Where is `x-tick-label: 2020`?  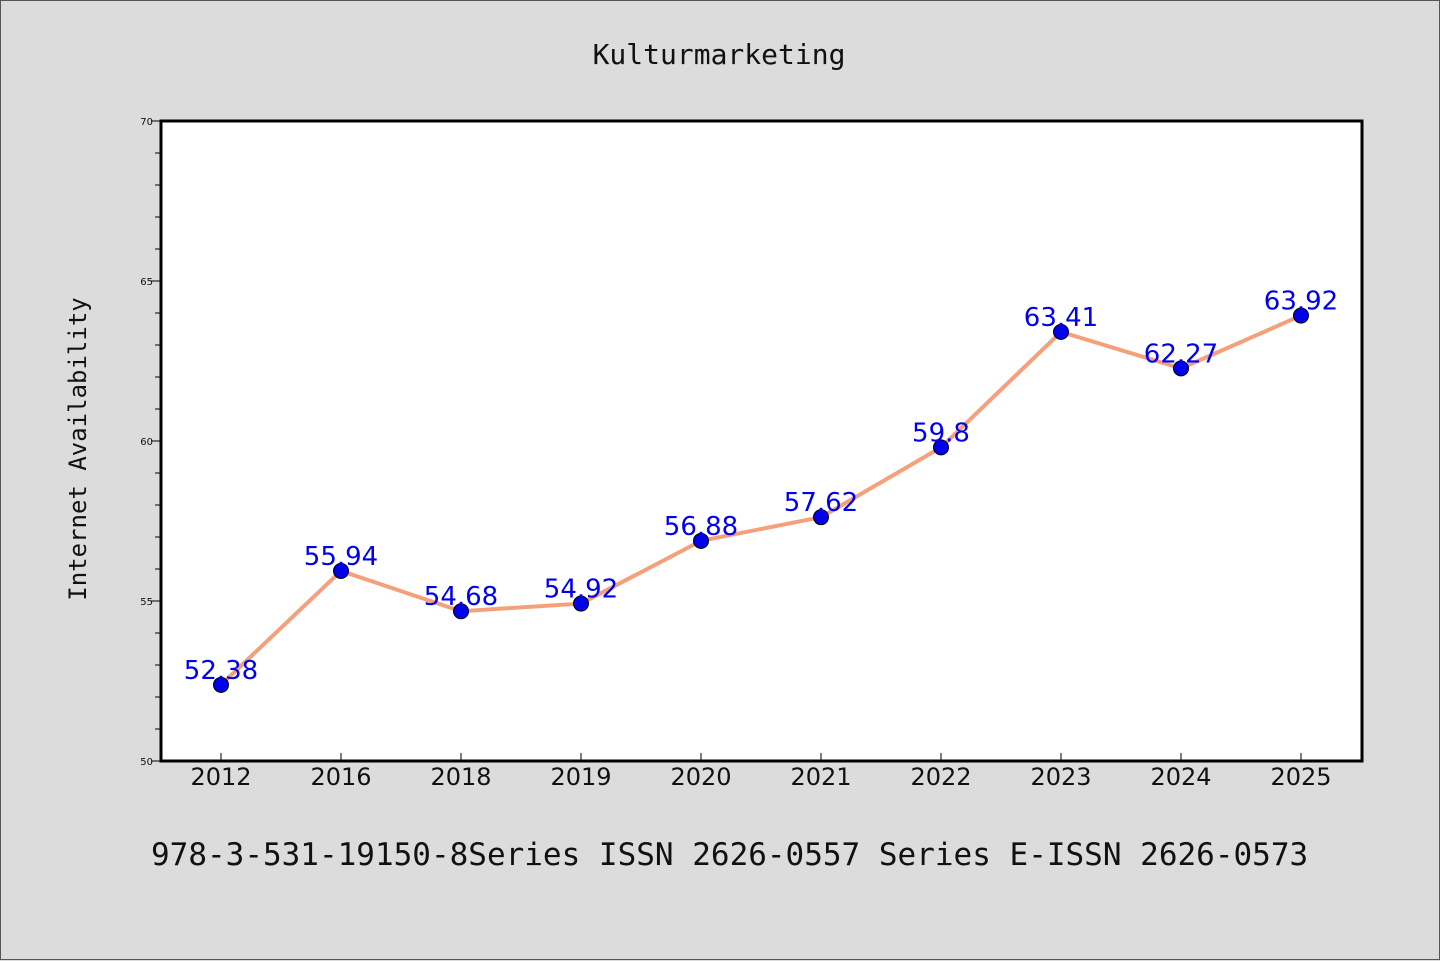
x-tick-label: 2020 is located at coordinates (700, 777).